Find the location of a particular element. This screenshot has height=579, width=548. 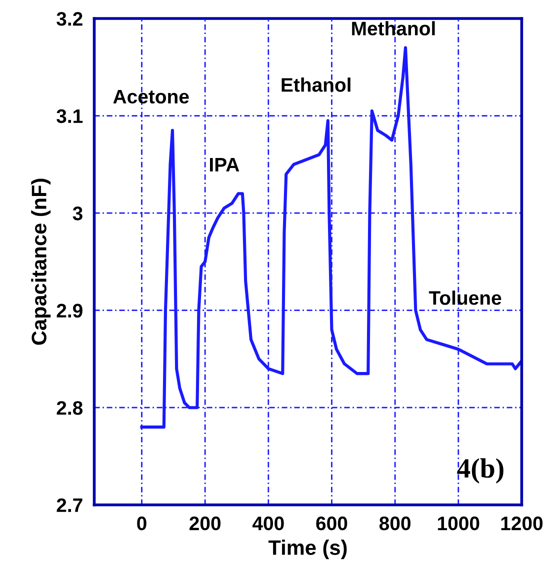

annotation: Ethanol is located at coordinates (316, 85).